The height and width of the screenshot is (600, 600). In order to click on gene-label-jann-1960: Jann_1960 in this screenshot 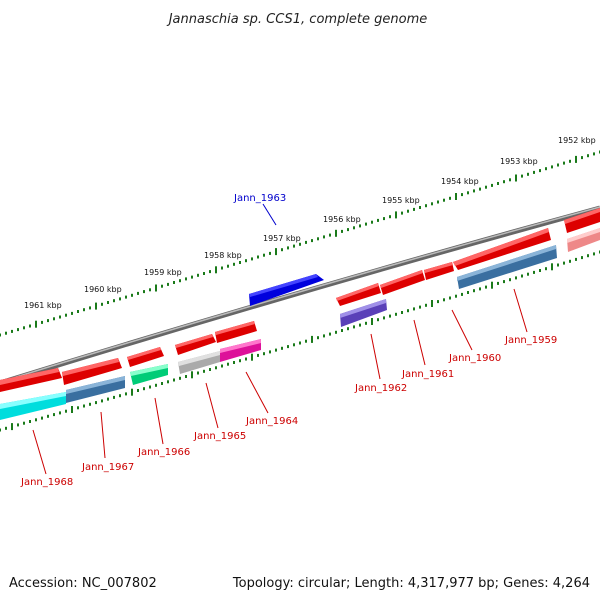, I will do `click(474, 358)`.